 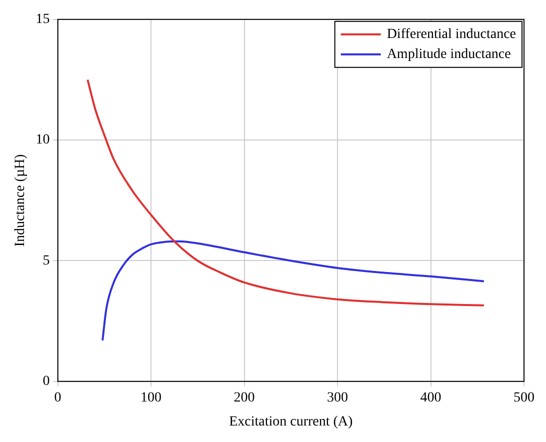 I want to click on x-tick-label: 500, so click(x=524, y=398).